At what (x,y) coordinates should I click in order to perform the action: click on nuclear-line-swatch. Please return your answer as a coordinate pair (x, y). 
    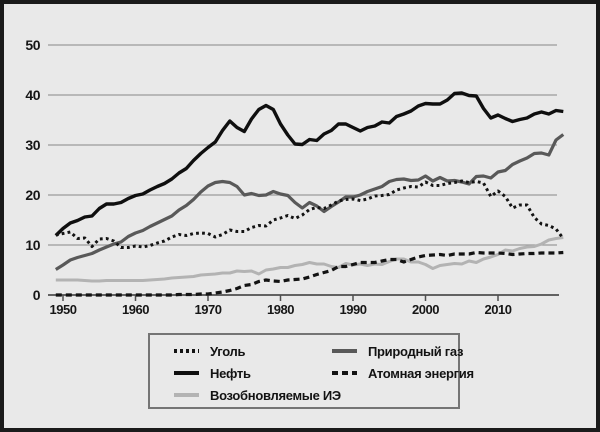
    Looking at the image, I should click on (344, 373).